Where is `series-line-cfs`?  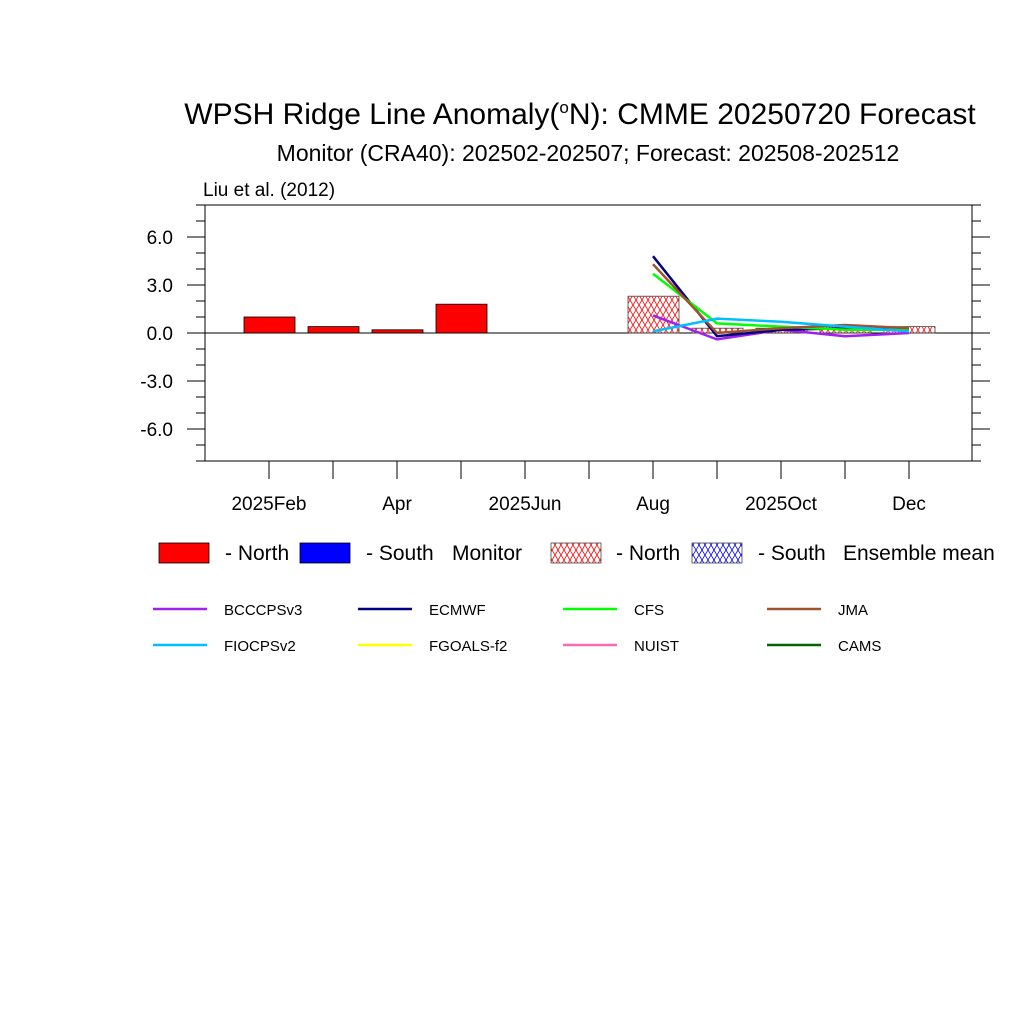 series-line-cfs is located at coordinates (780, 302).